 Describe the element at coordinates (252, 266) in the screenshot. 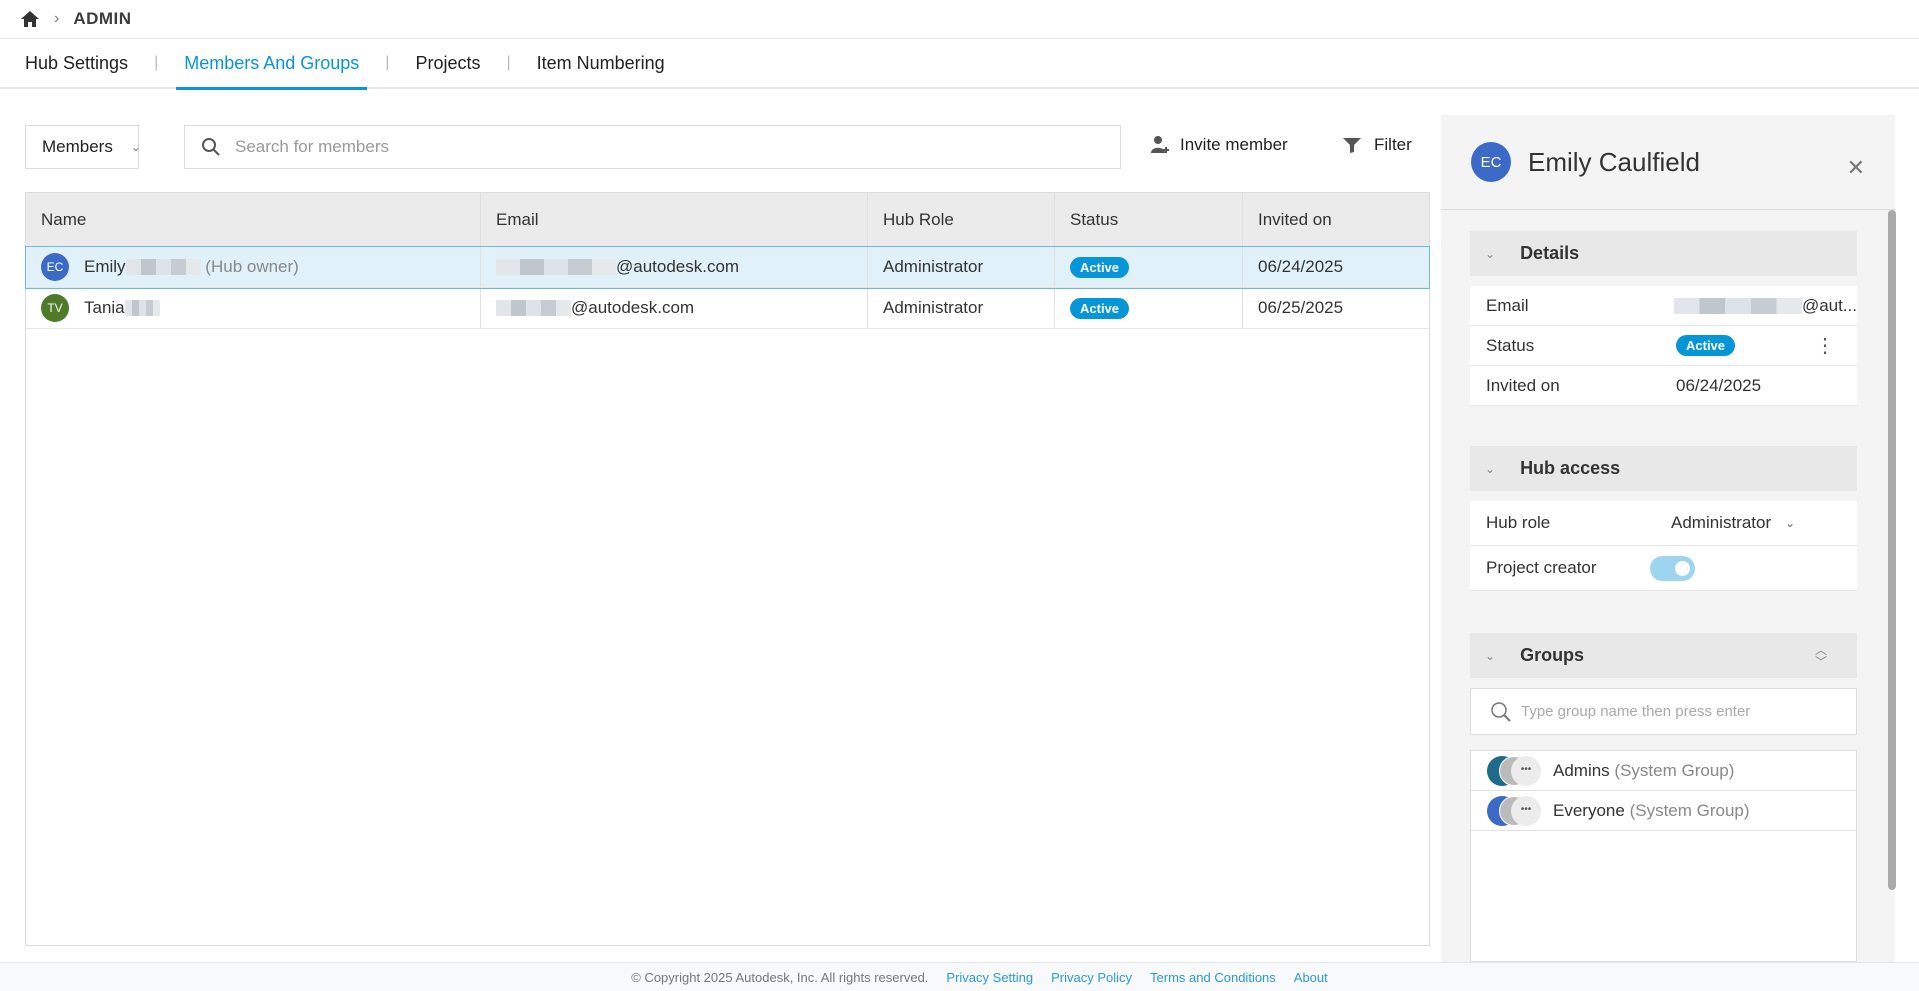

I see `owner-label: (Hub owner)` at that location.